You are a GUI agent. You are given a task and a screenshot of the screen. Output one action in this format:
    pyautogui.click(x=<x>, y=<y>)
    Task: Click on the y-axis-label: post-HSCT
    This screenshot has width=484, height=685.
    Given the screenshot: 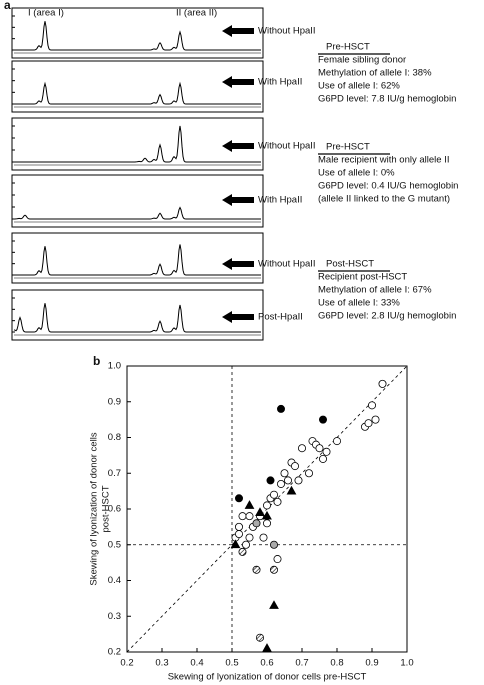 What is the action you would take?
    pyautogui.click(x=106, y=508)
    